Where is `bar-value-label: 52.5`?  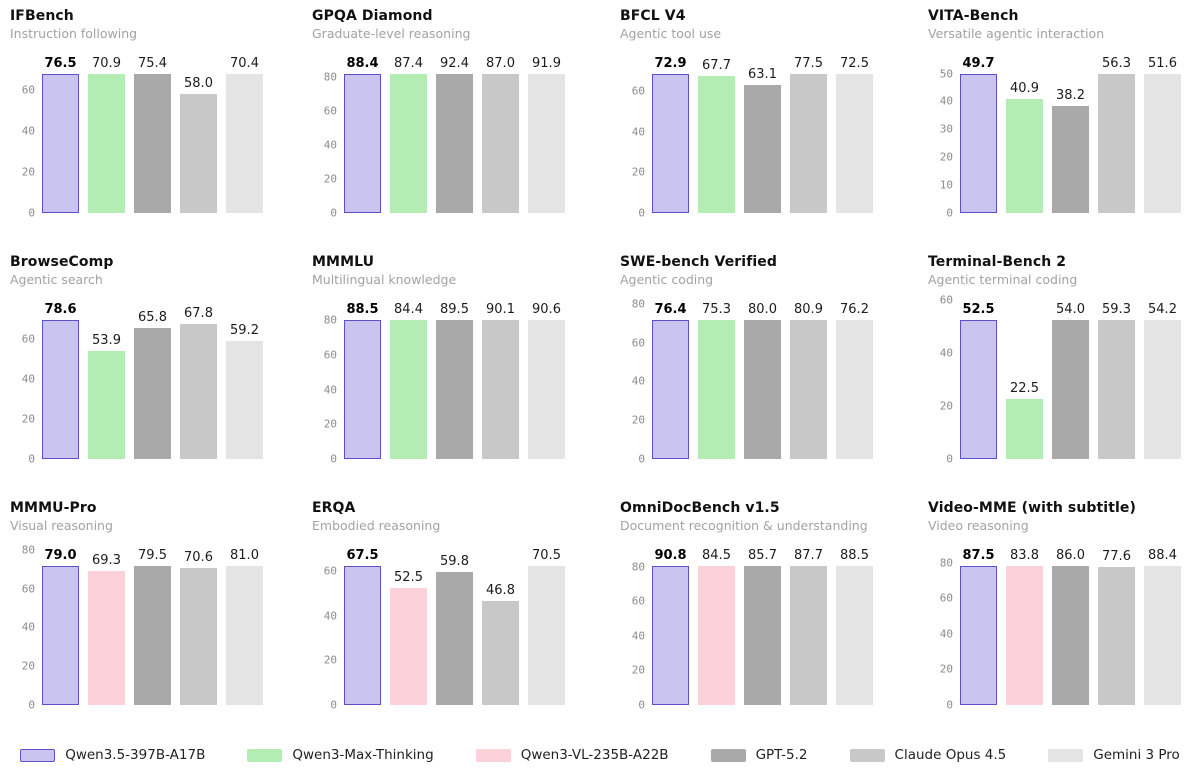
bar-value-label: 52.5 is located at coordinates (978, 310).